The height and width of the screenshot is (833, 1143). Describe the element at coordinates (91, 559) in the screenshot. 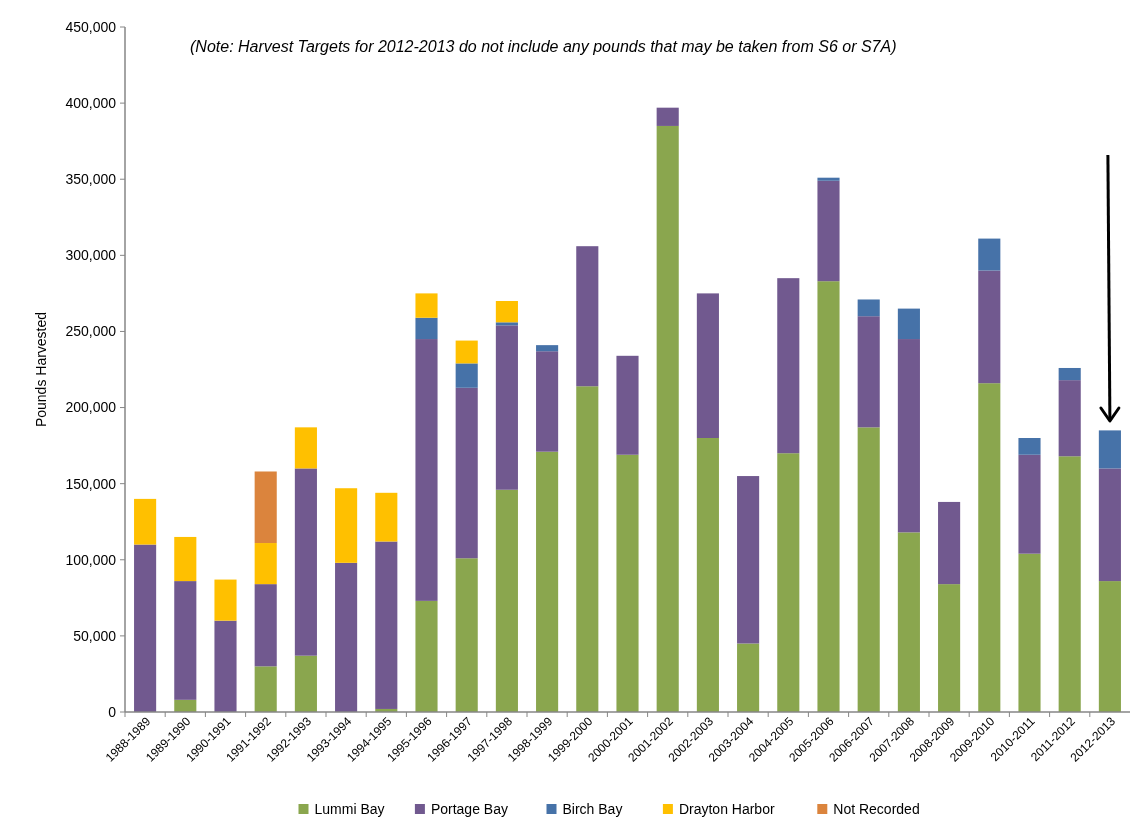

I see `y-tick-label: 100,000` at that location.